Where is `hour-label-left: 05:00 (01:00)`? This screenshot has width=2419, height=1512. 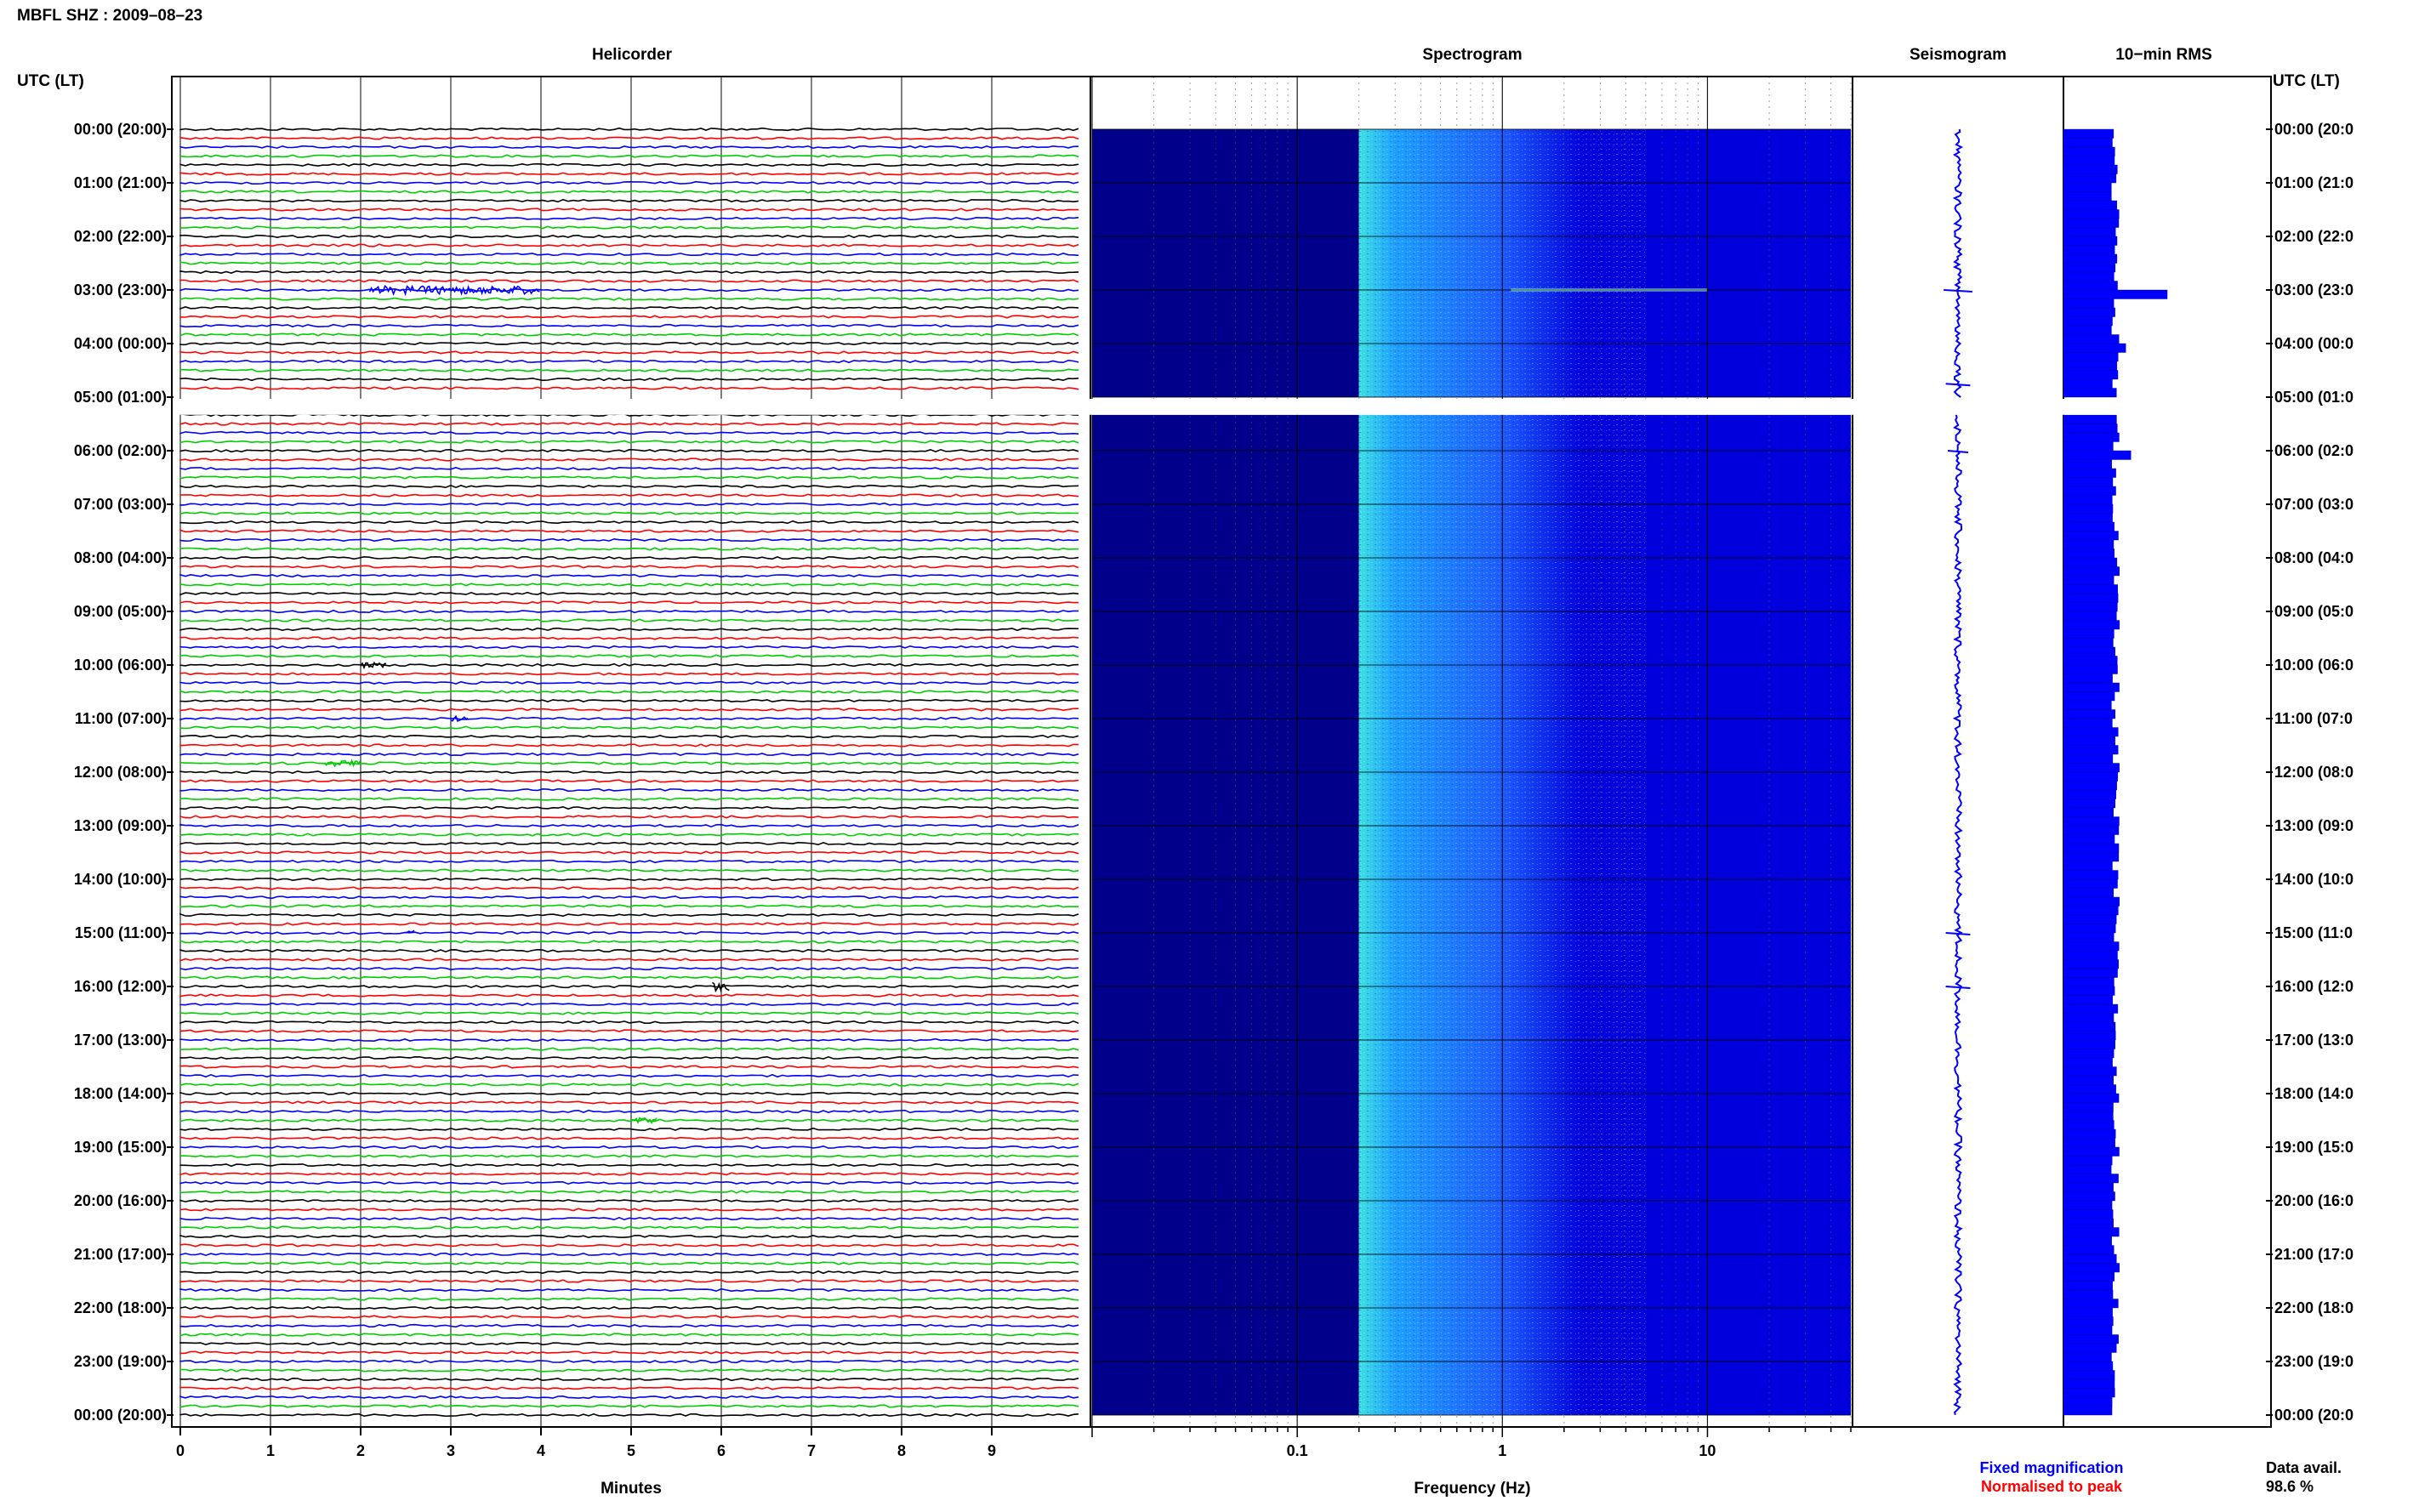 hour-label-left: 05:00 (01:00) is located at coordinates (120, 397).